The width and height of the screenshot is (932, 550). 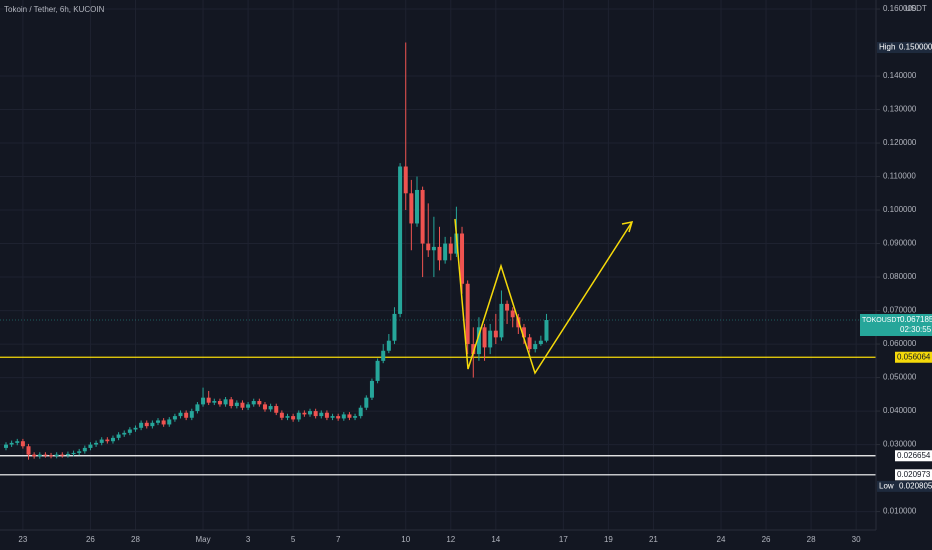 I want to click on level-label: 0.020973, so click(x=914, y=474).